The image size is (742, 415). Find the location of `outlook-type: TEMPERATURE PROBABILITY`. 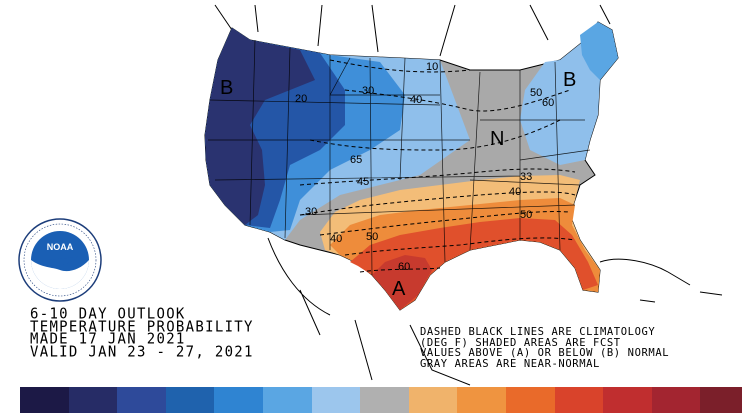

outlook-type: TEMPERATURE PROBABILITY is located at coordinates (142, 327).